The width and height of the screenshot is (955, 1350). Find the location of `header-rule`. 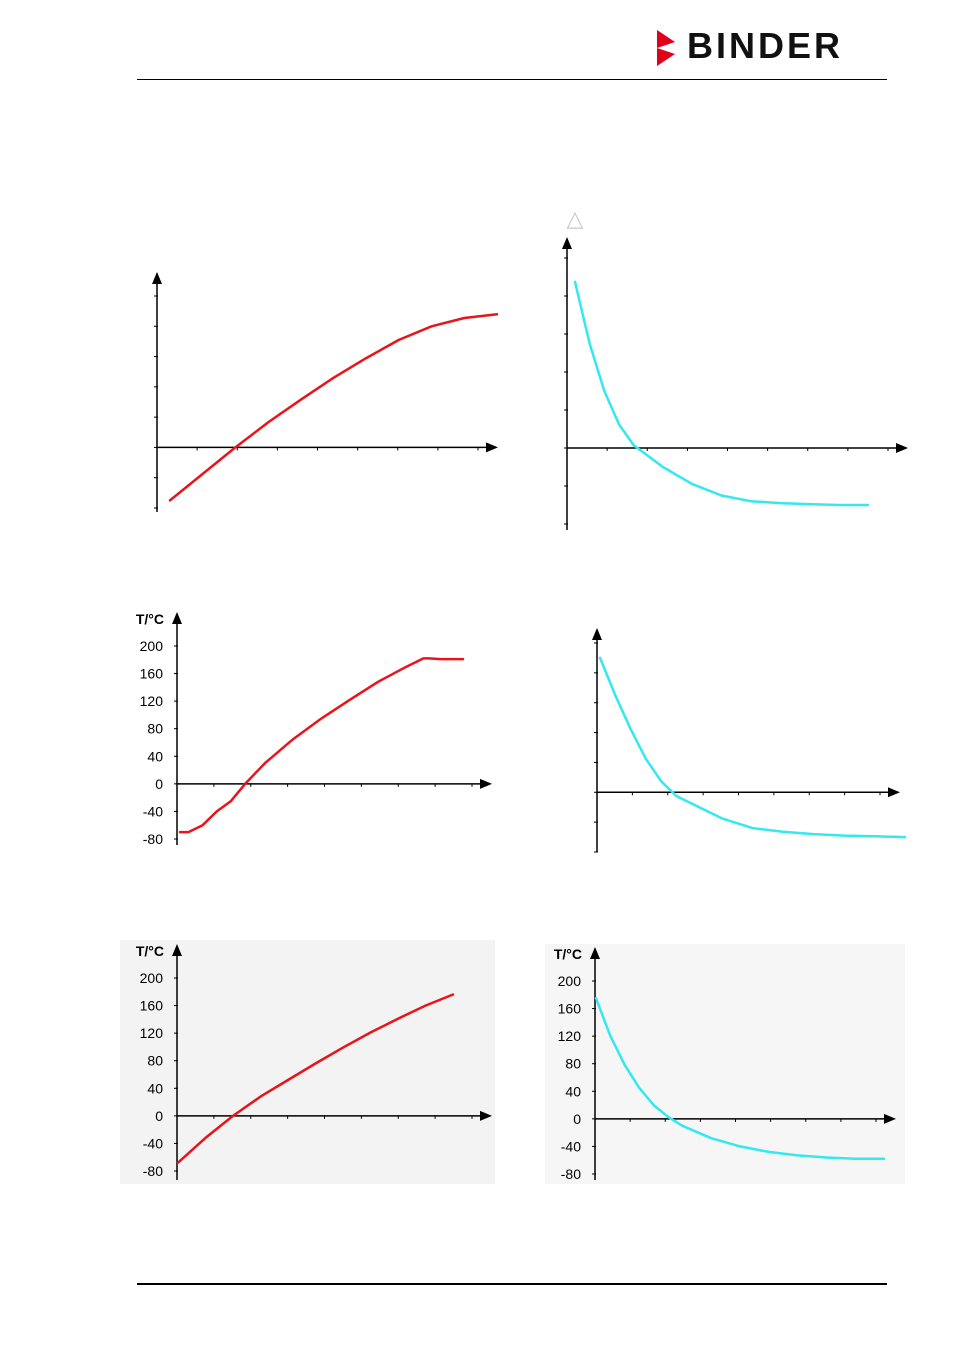

header-rule is located at coordinates (512, 79).